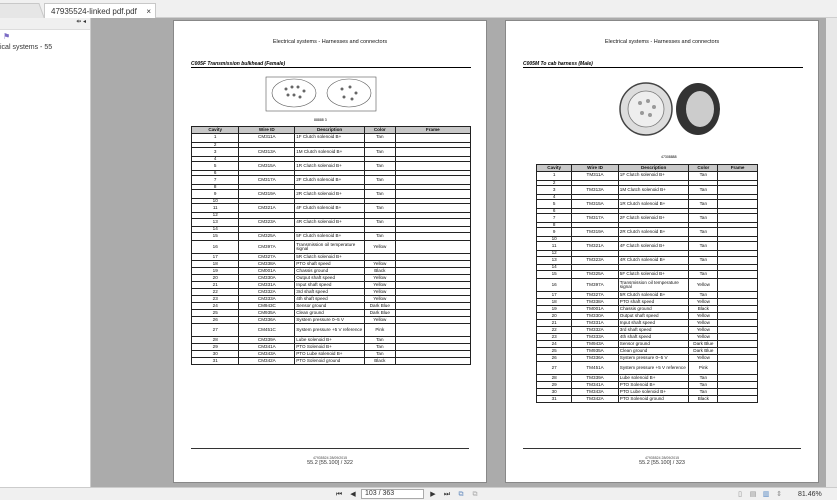  Describe the element at coordinates (330, 463) in the screenshot. I see `footer-page: 55.2 [55.100] / 322` at that location.